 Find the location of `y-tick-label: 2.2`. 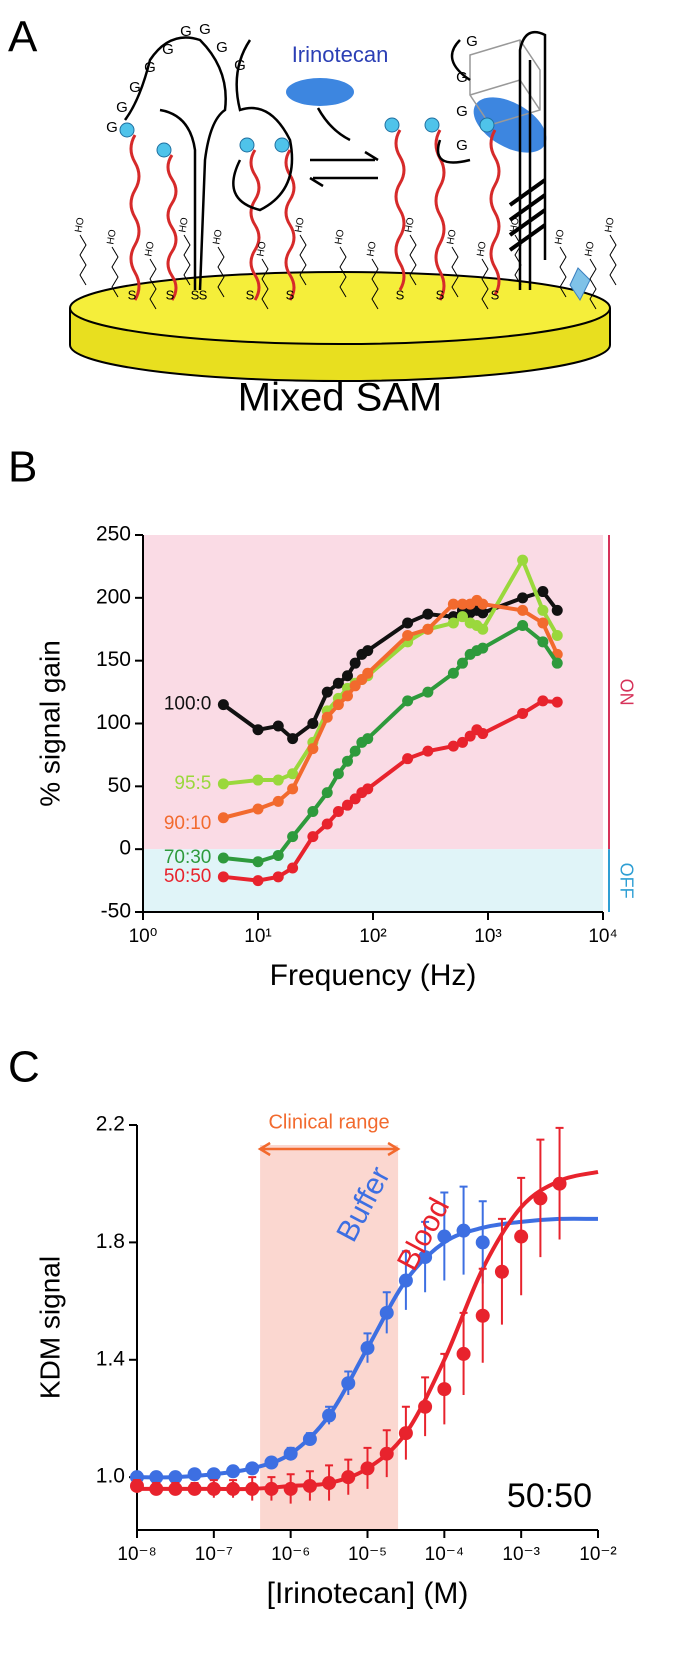

y-tick-label: 2.2 is located at coordinates (110, 1124).